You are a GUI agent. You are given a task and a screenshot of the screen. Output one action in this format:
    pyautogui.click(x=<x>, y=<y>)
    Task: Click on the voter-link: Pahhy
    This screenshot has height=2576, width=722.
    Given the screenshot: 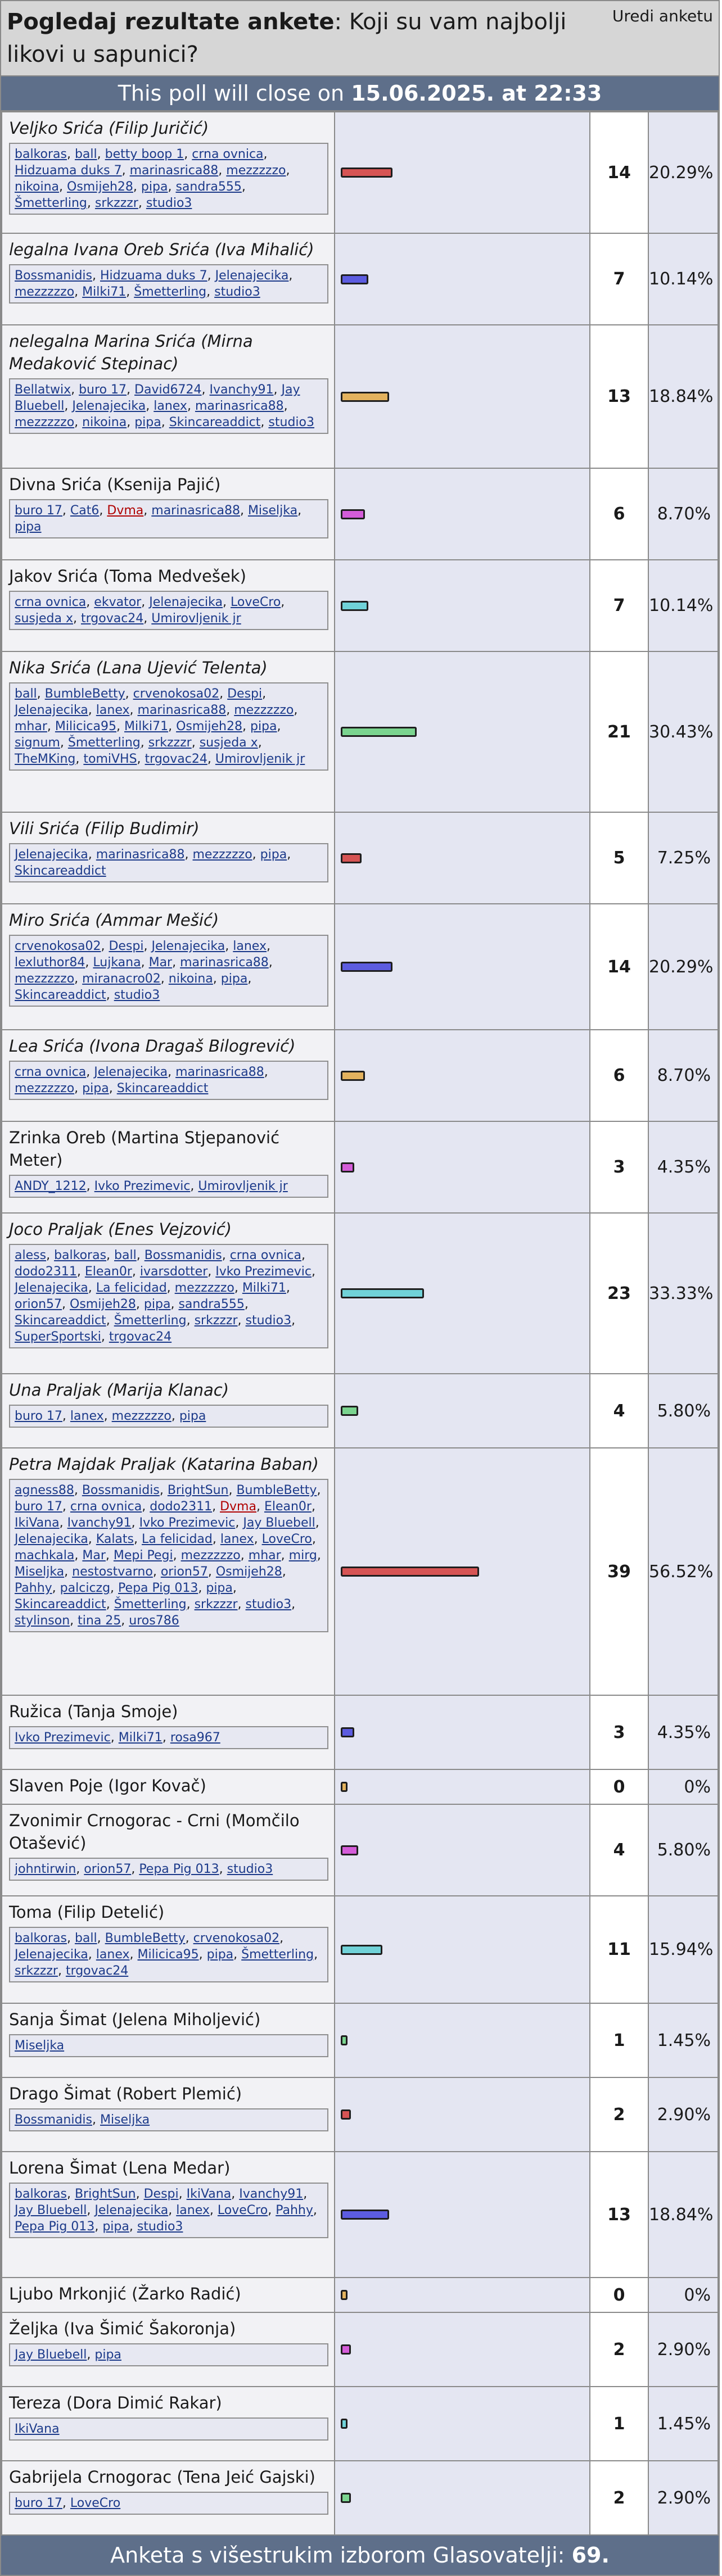 What is the action you would take?
    pyautogui.click(x=294, y=2210)
    